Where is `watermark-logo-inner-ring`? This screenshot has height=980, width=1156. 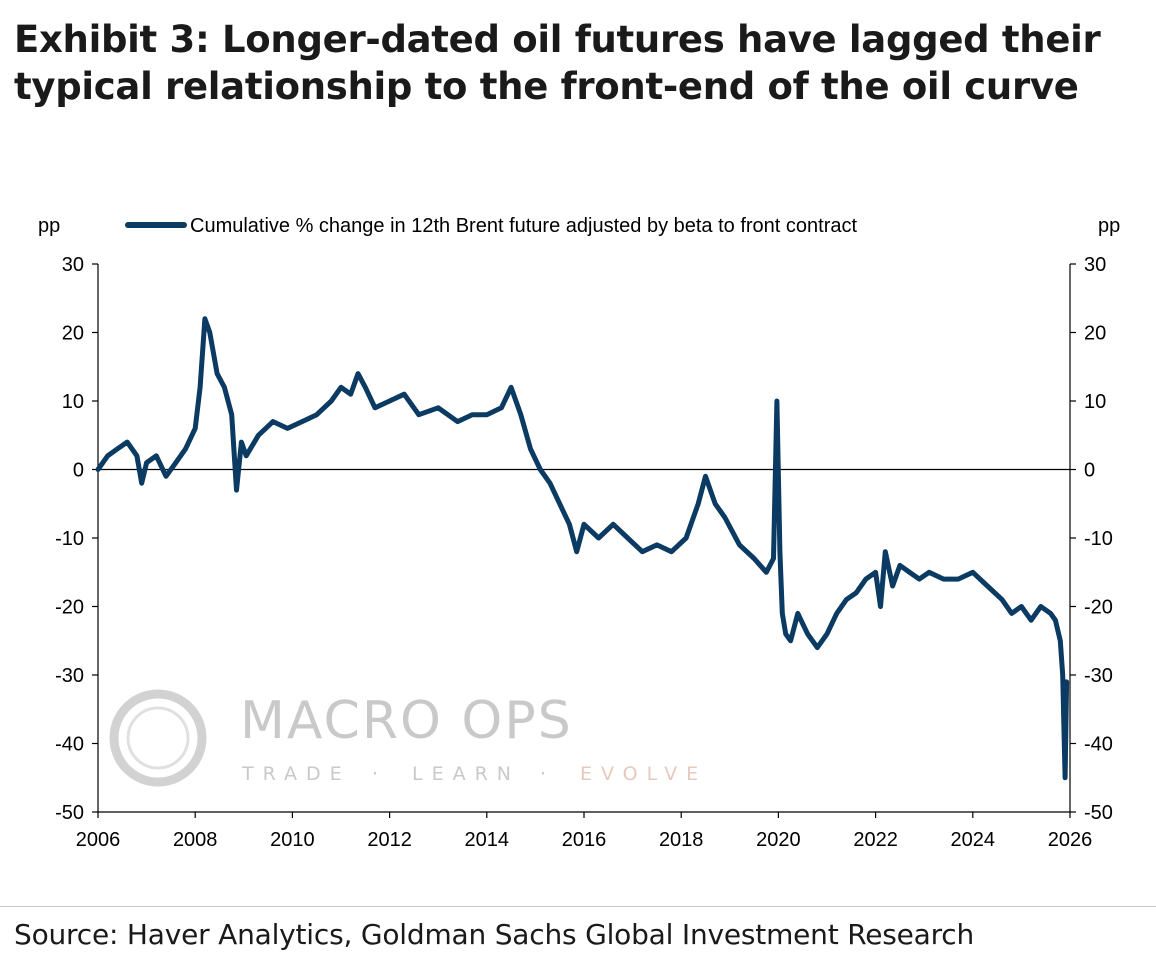
watermark-logo-inner-ring is located at coordinates (158, 738).